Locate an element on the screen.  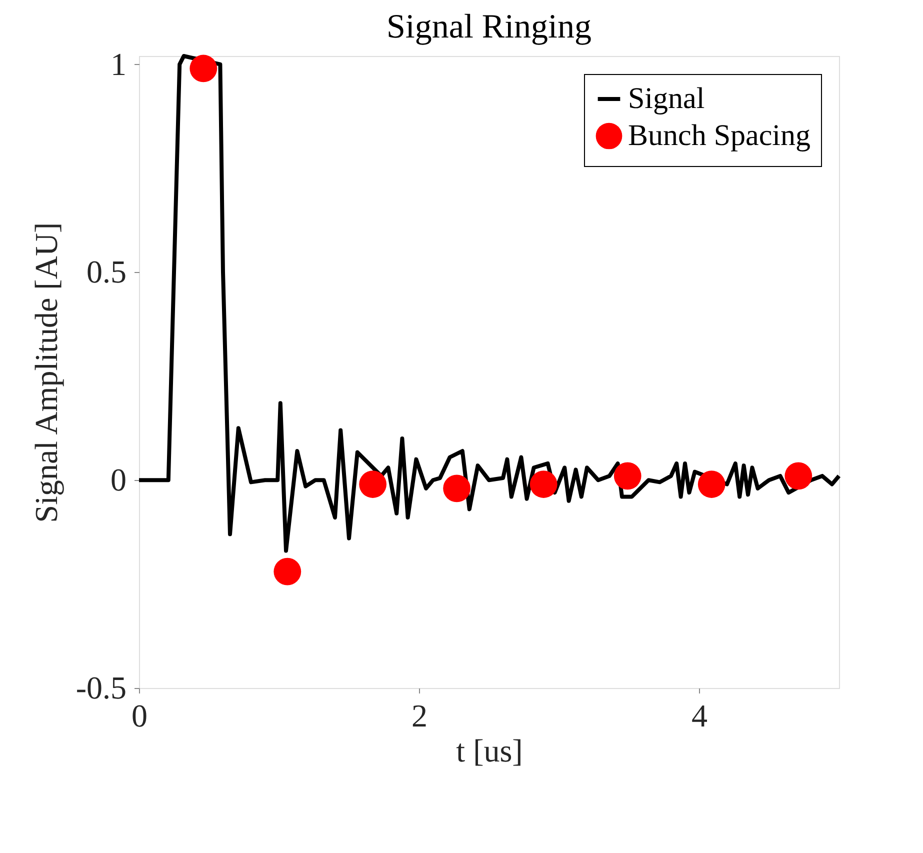
x-axis-title: t [us] is located at coordinates (489, 750).